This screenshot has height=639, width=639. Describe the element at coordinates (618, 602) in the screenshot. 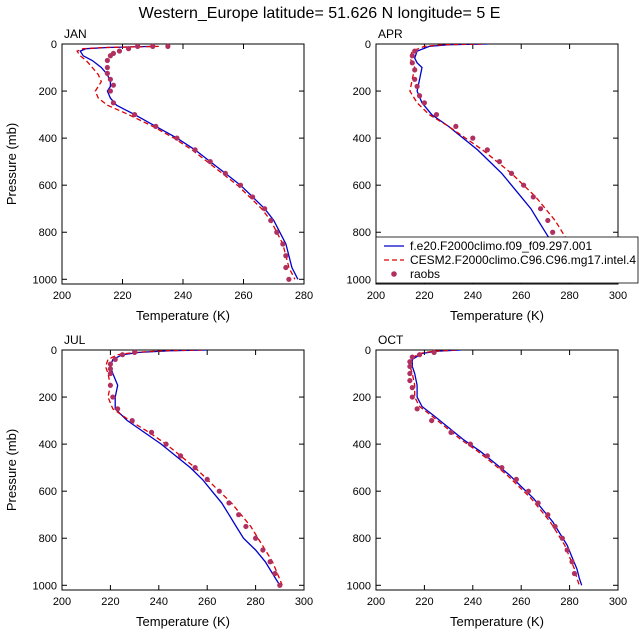

I see `x-tick-label: 300` at that location.